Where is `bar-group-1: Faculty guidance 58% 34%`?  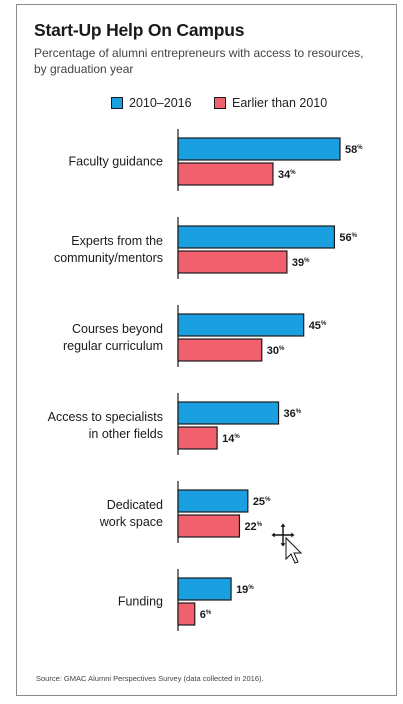 bar-group-1: Faculty guidance 58% 34% is located at coordinates (215, 160).